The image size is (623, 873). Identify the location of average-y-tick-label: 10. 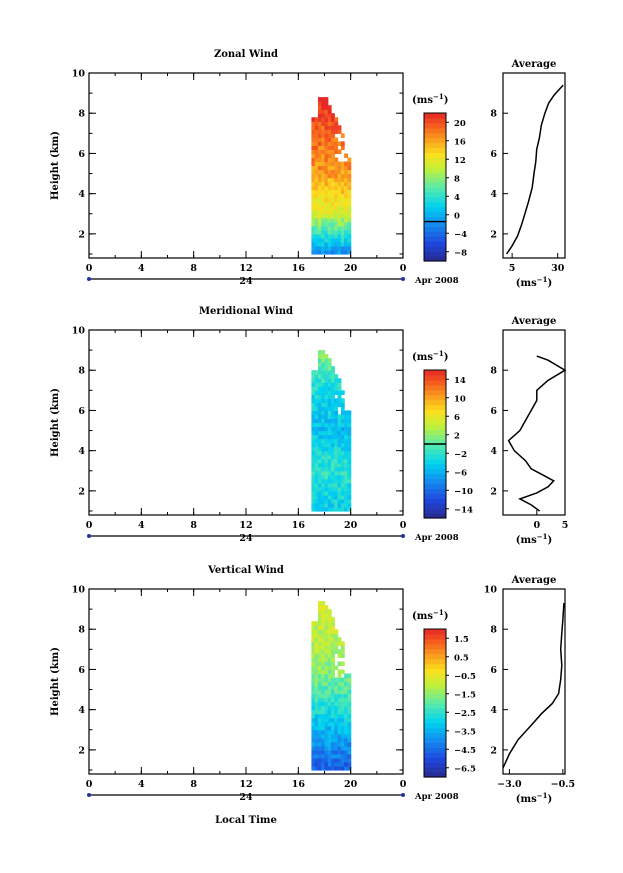
(491, 590).